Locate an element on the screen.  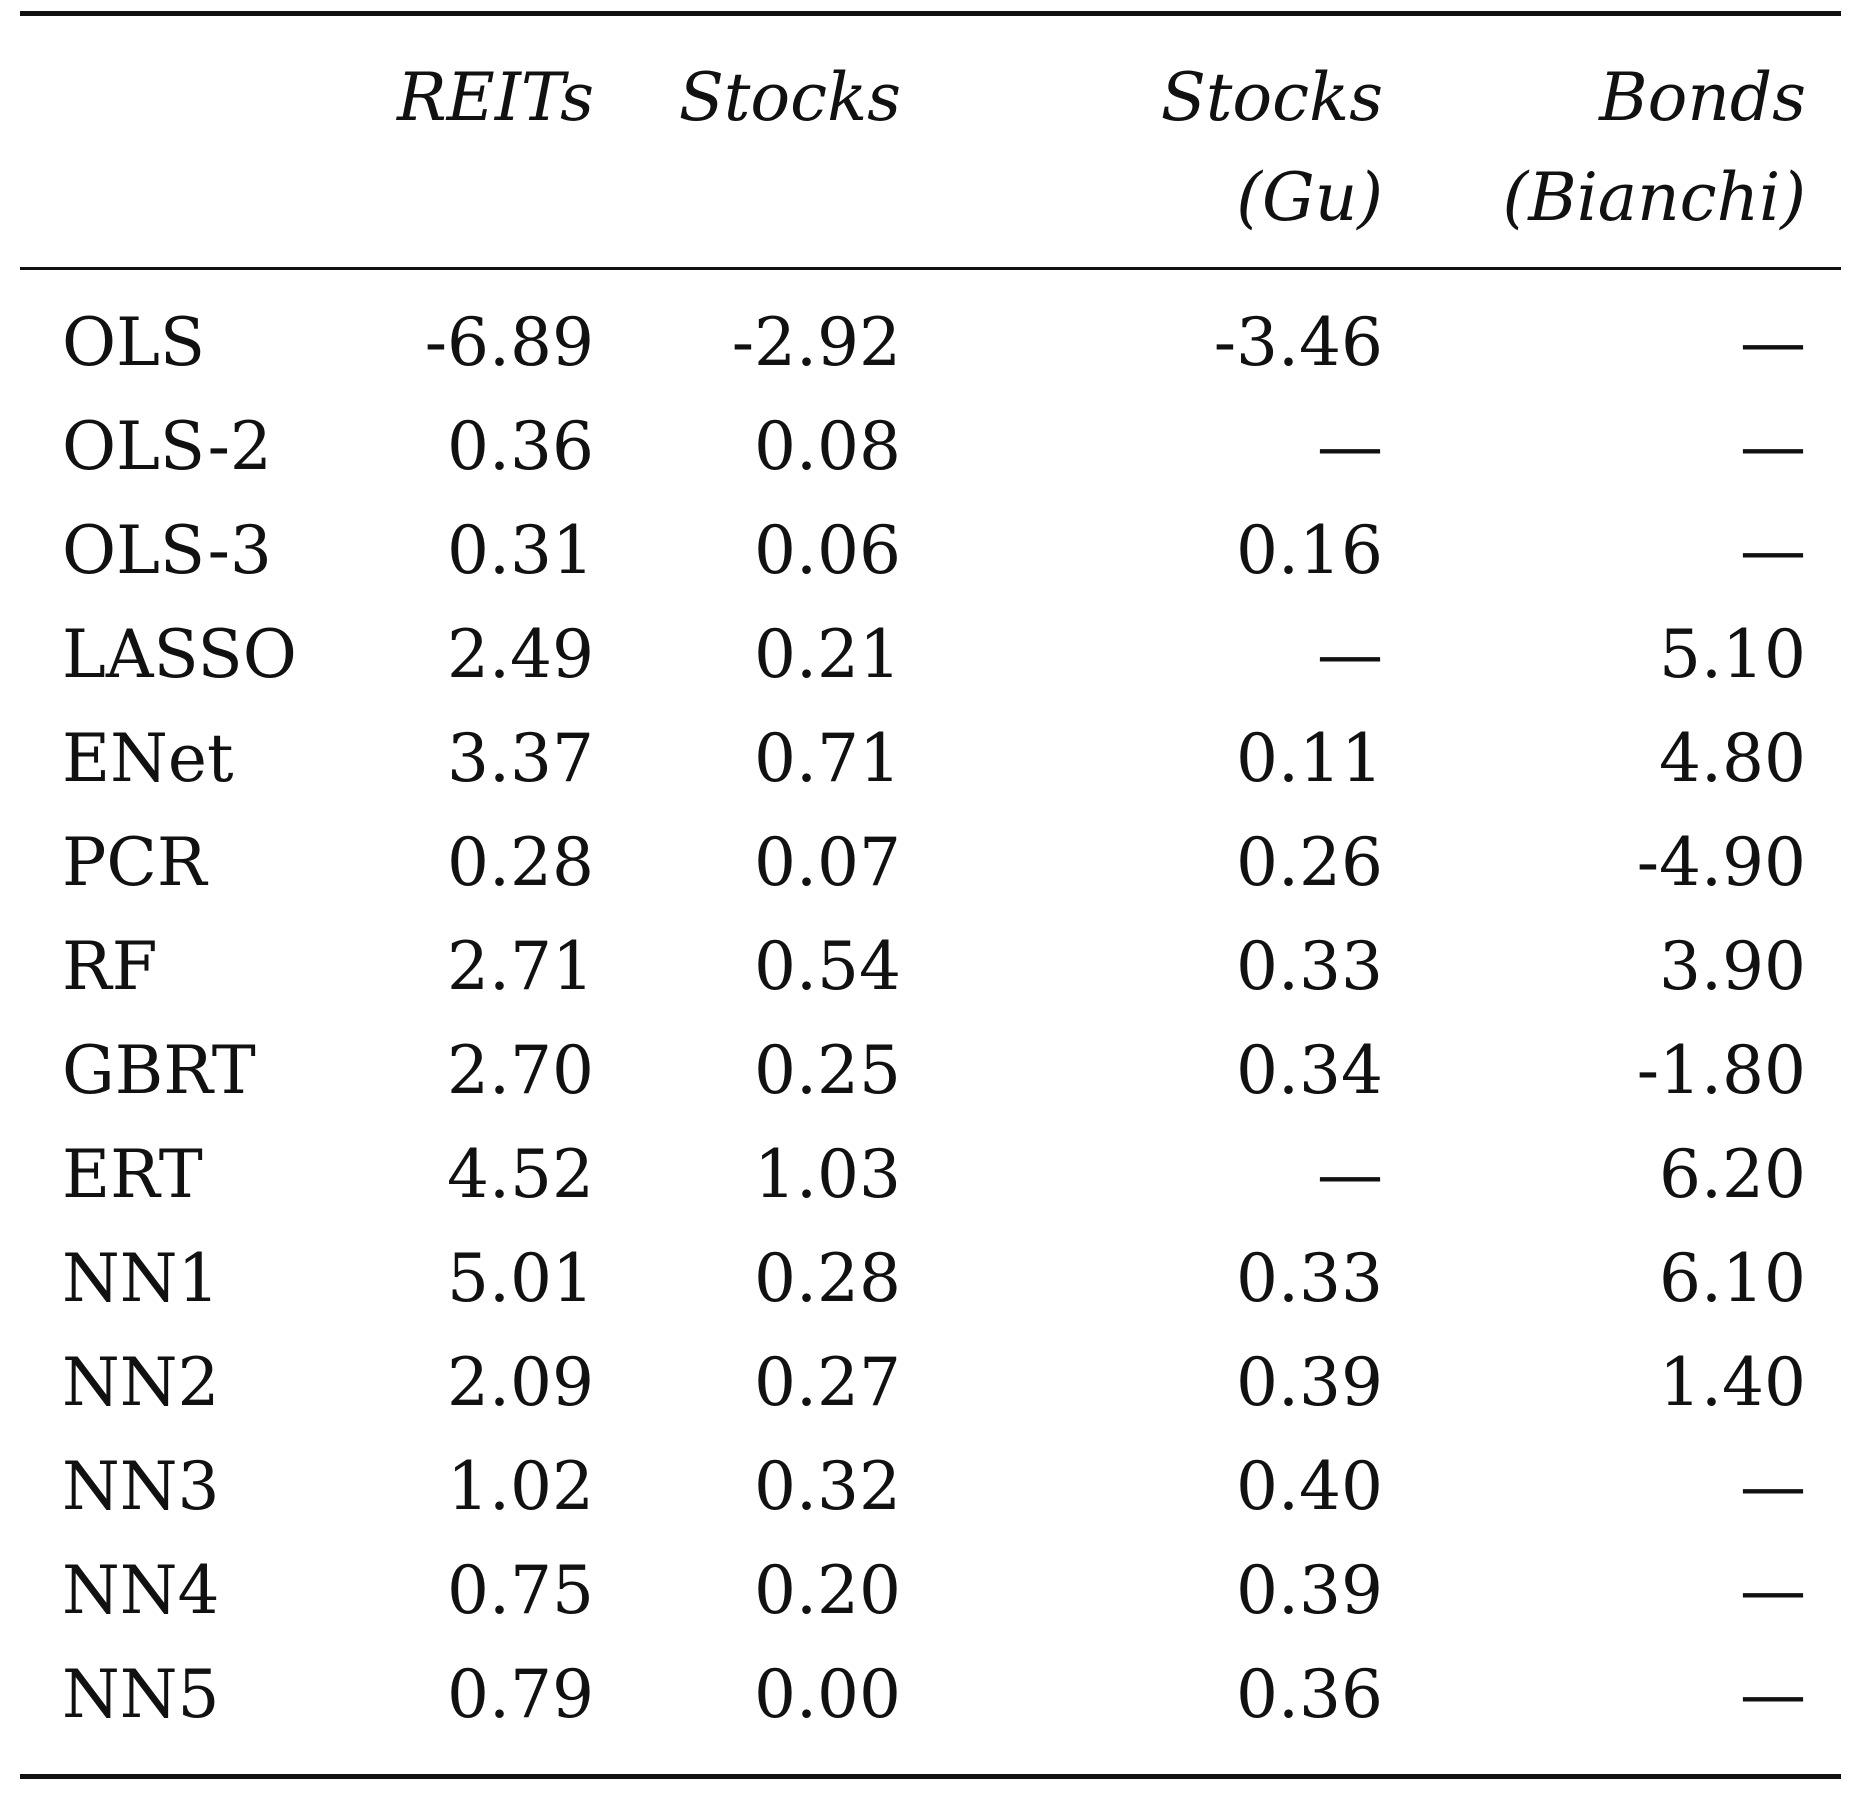
table-cell: 6.10 is located at coordinates (1732, 1278).